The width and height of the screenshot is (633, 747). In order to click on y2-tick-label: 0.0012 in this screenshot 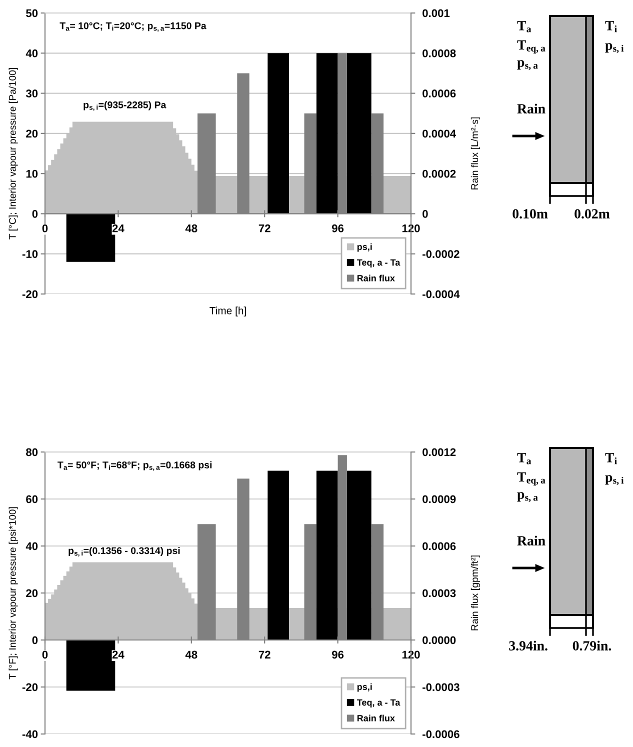, I will do `click(439, 452)`.